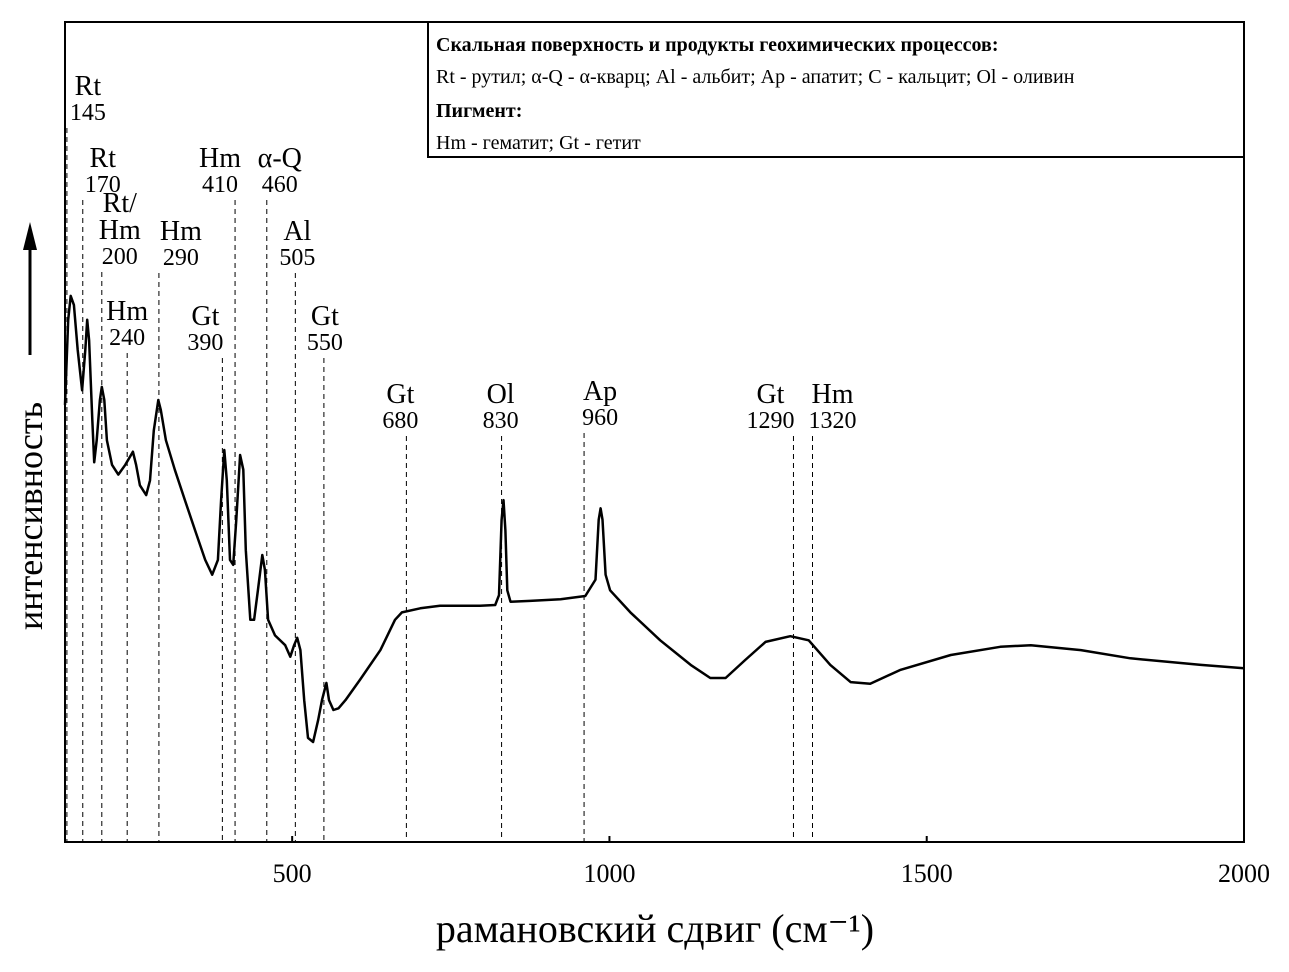  What do you see at coordinates (120, 257) in the screenshot?
I see `annotation-value: 200` at bounding box center [120, 257].